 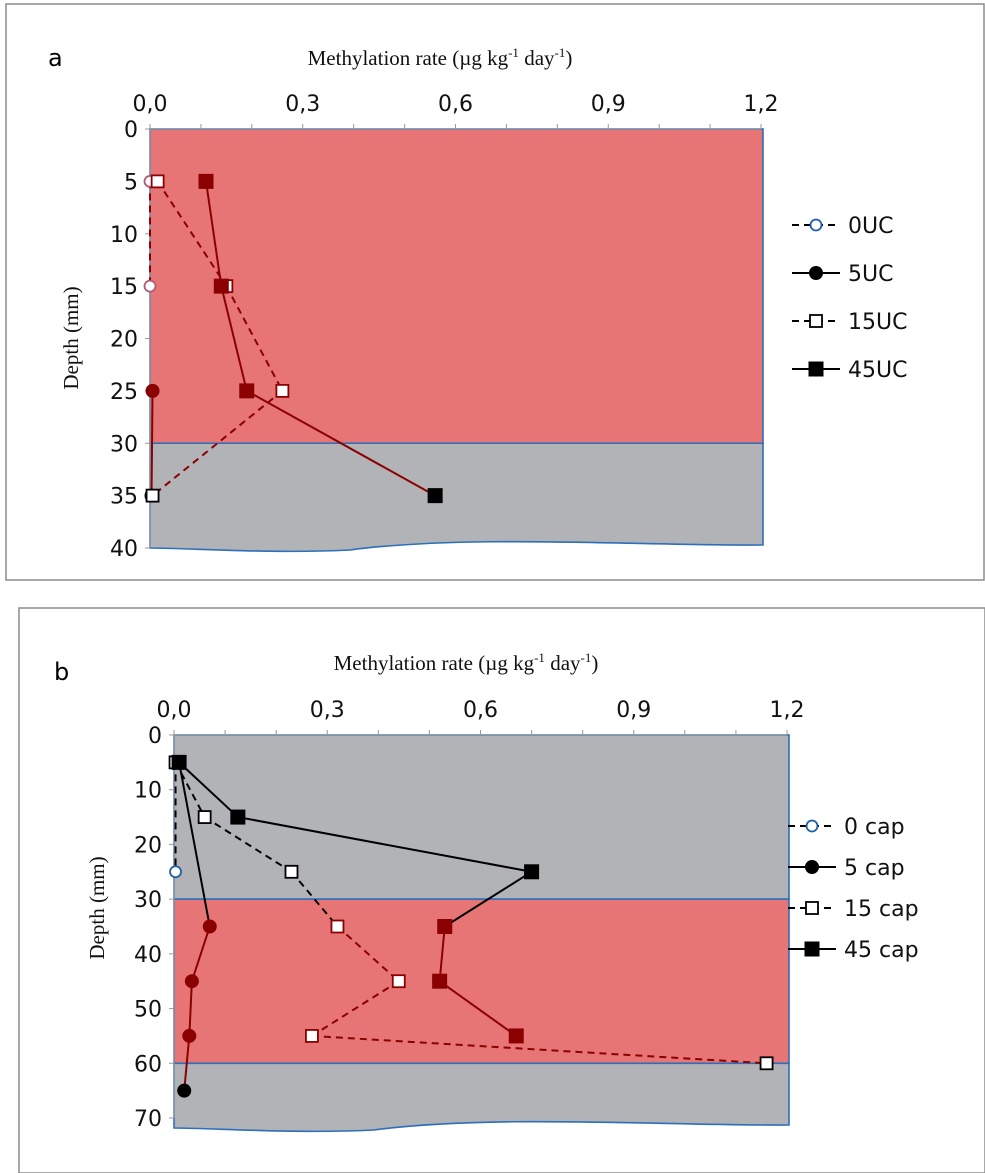 I want to click on a-y-tick-label: 40, so click(x=124, y=549).